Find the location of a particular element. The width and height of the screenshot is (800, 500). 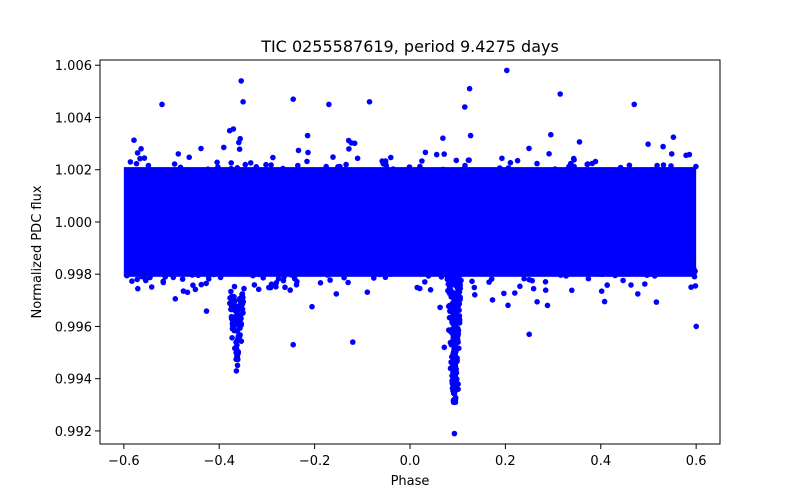

x-tick-label: −0.4 is located at coordinates (219, 461).